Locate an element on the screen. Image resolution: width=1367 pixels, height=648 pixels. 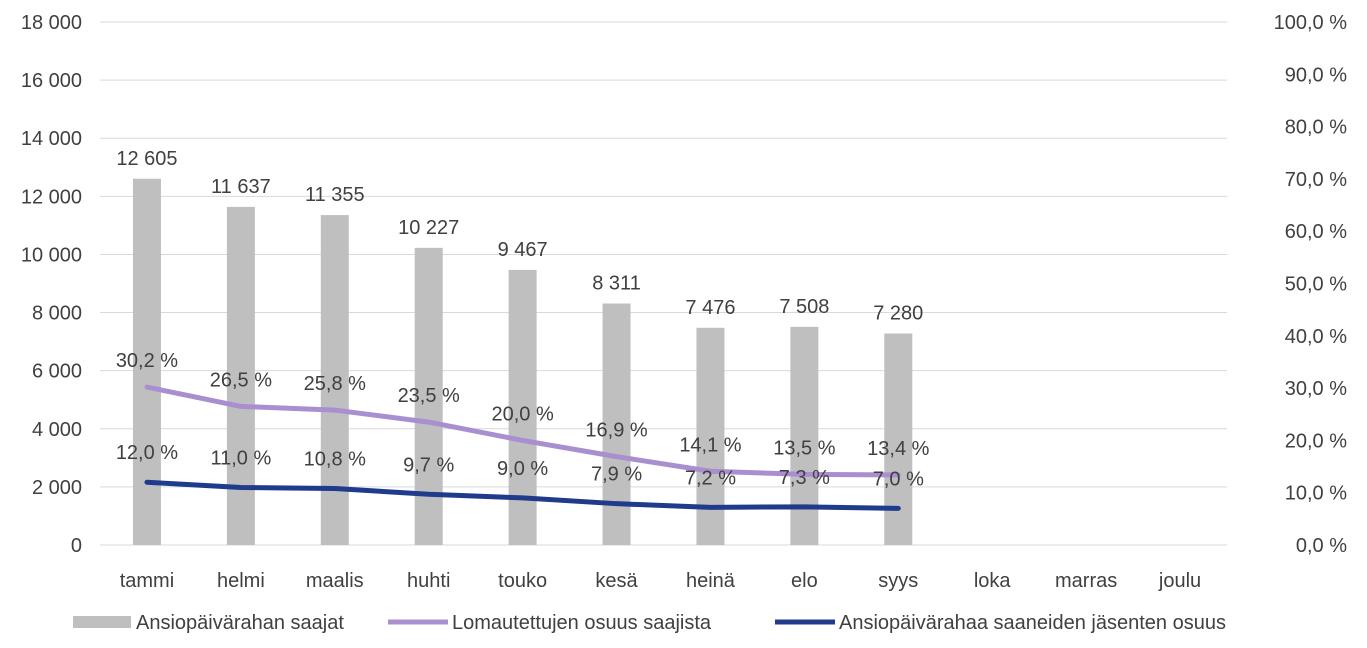
x-tick-label: elo is located at coordinates (804, 581).